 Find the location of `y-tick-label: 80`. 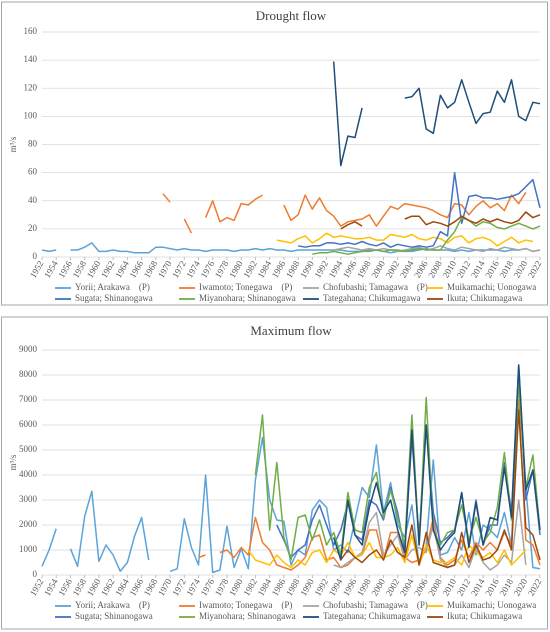

y-tick-label: 80 is located at coordinates (33, 144).